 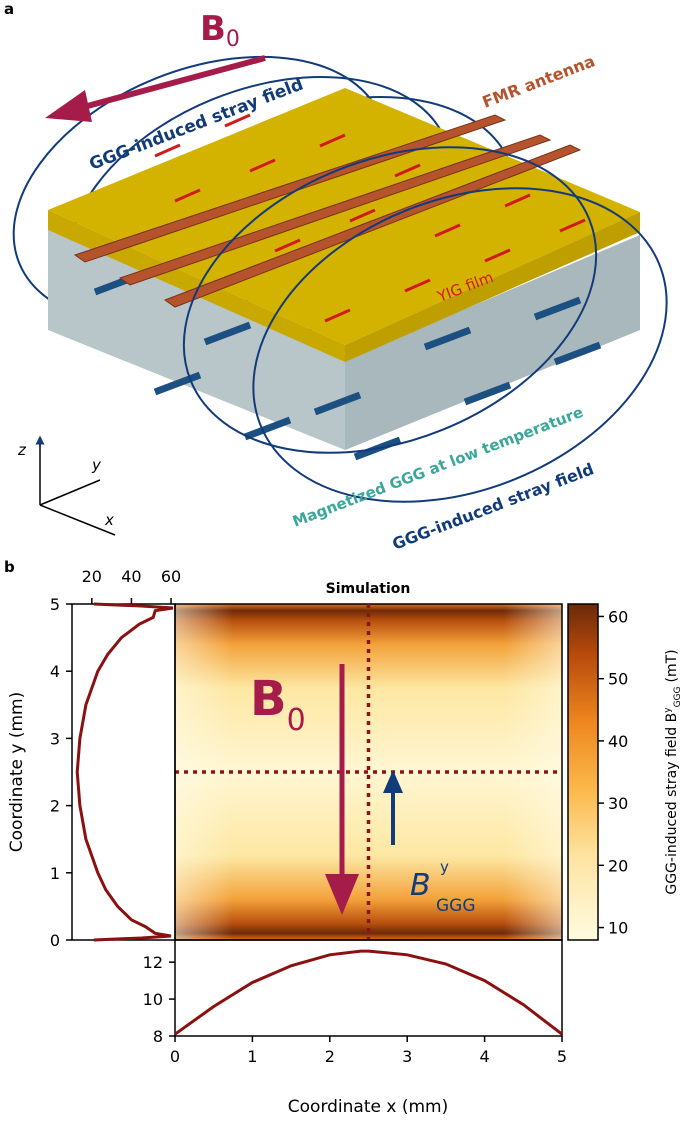 What do you see at coordinates (583, 772) in the screenshot?
I see `colorbar` at bounding box center [583, 772].